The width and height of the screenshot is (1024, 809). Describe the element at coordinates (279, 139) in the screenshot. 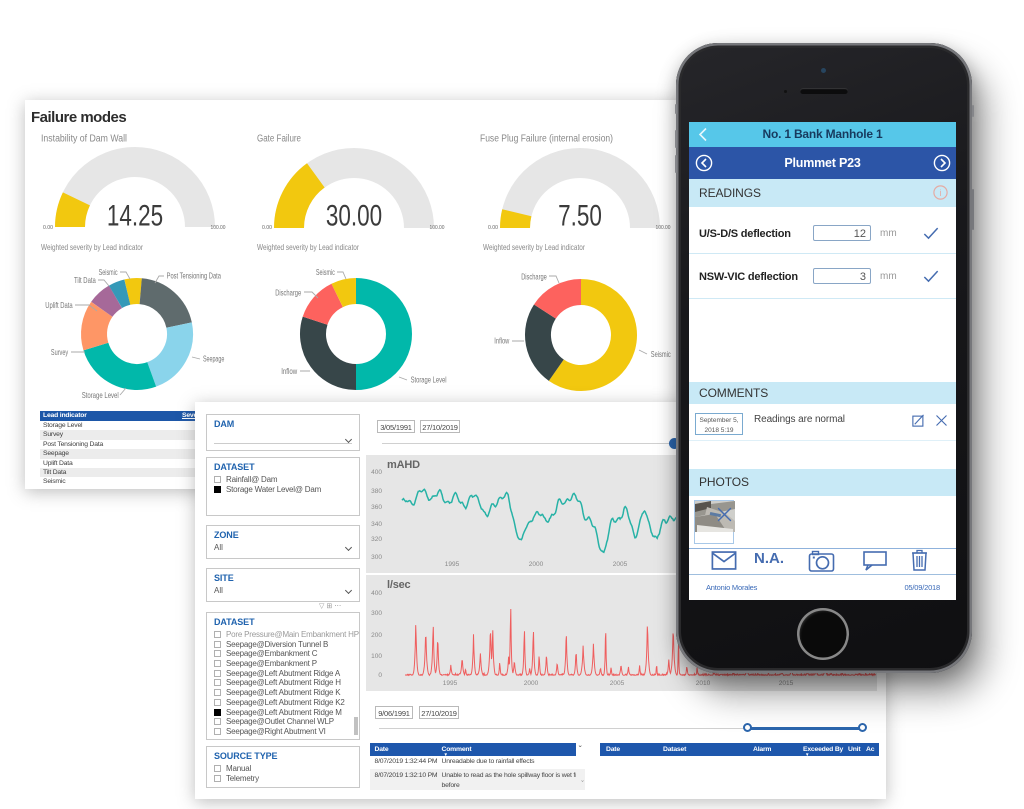

I see `svg-text: Gate Failure` at that location.